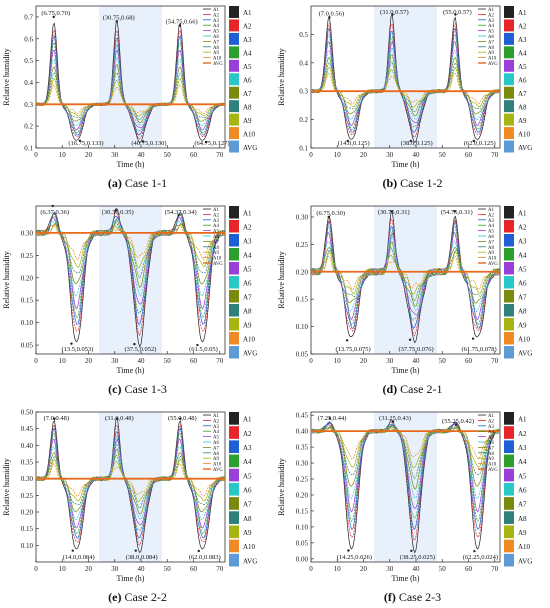  What do you see at coordinates (480, 557) in the screenshot?
I see `trough-label: (62.25,0.024)` at bounding box center [480, 557].